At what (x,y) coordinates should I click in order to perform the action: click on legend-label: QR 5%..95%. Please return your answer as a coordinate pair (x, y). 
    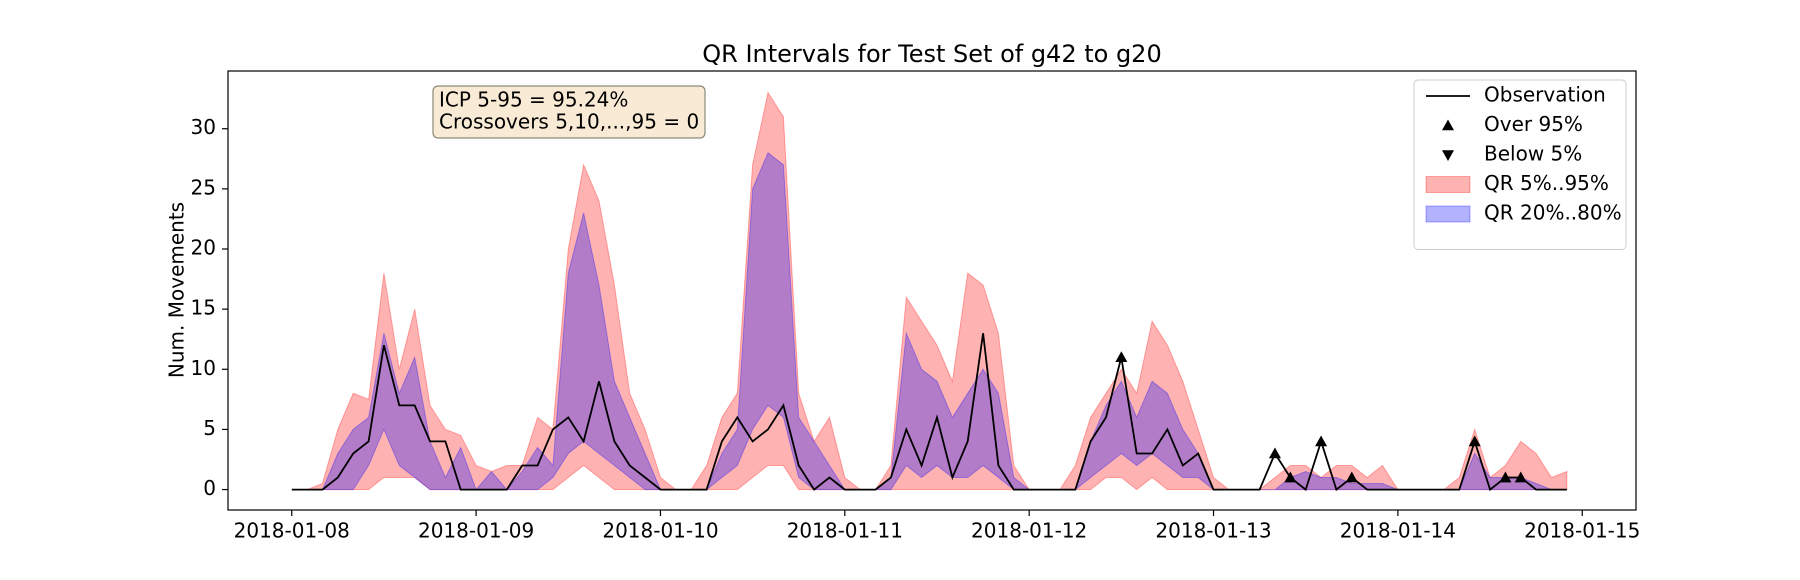
    Looking at the image, I should click on (1546, 183).